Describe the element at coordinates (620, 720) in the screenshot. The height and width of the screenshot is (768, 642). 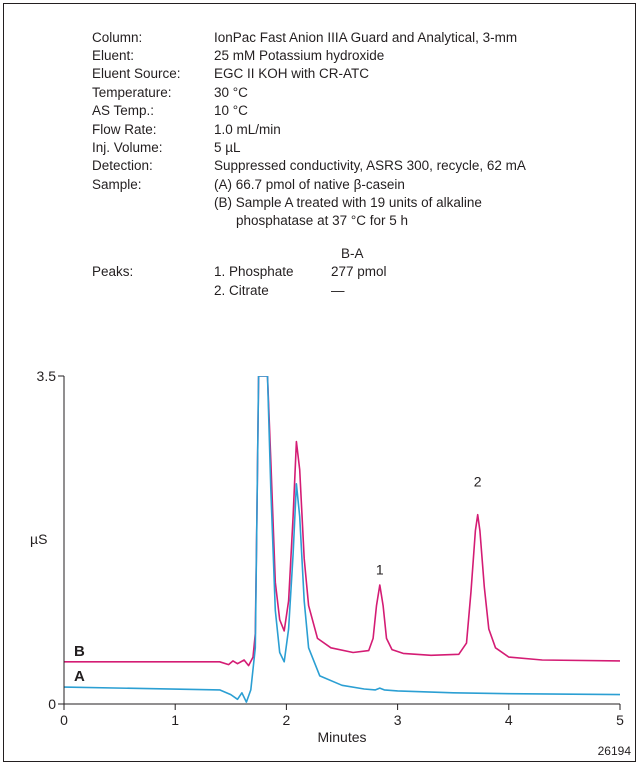
I see `x-tick-label: 5` at that location.